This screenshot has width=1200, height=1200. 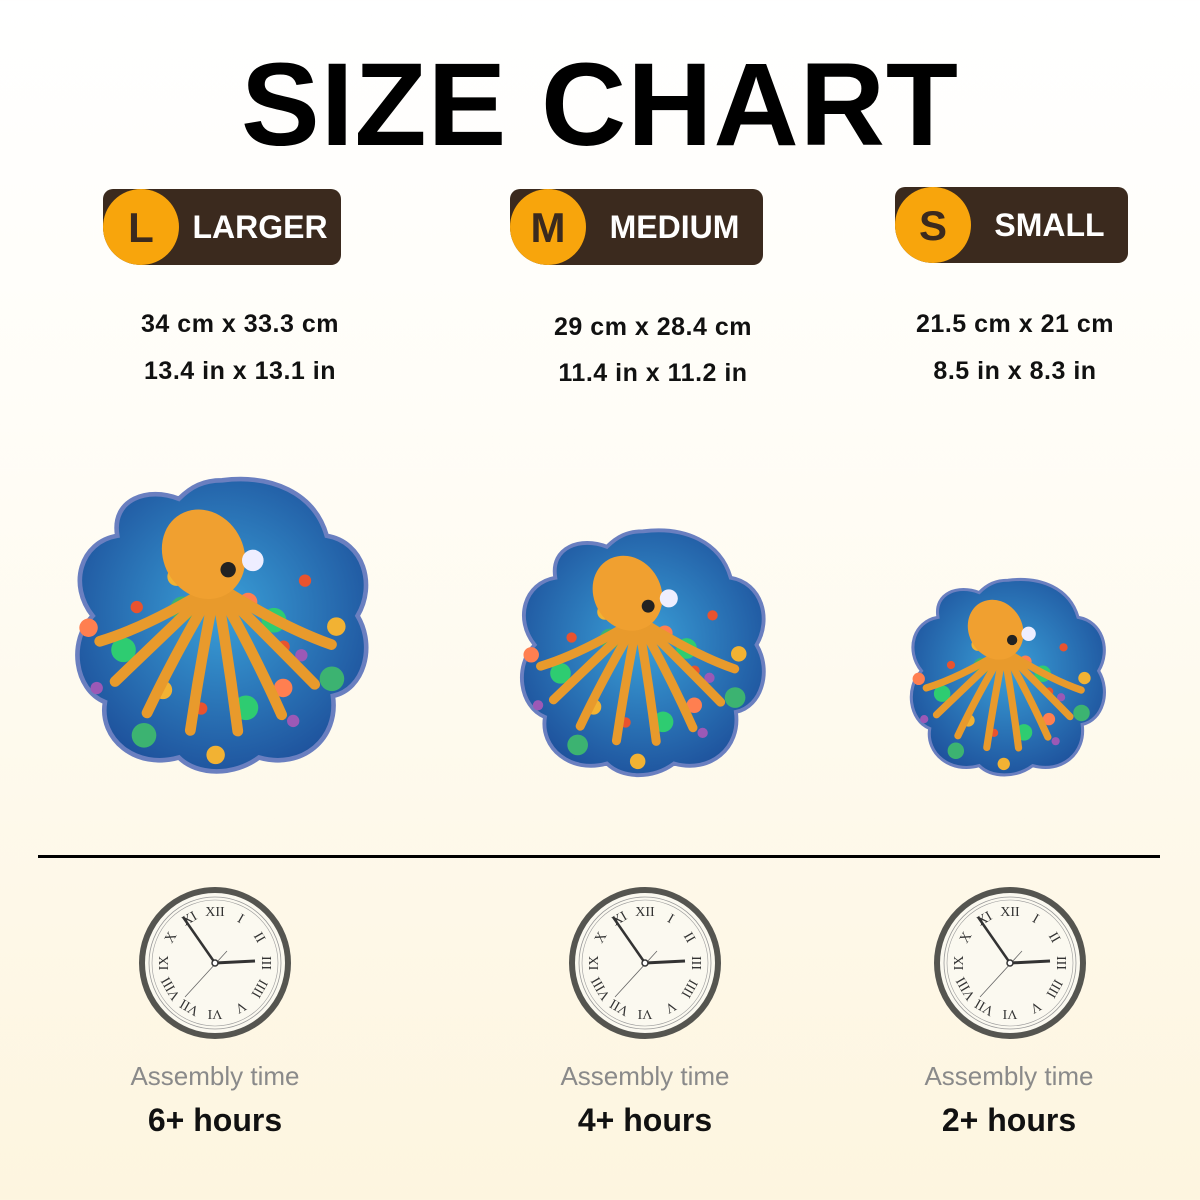 I want to click on dimension-in: 13.4 in x 13.1 in, so click(x=240, y=371).